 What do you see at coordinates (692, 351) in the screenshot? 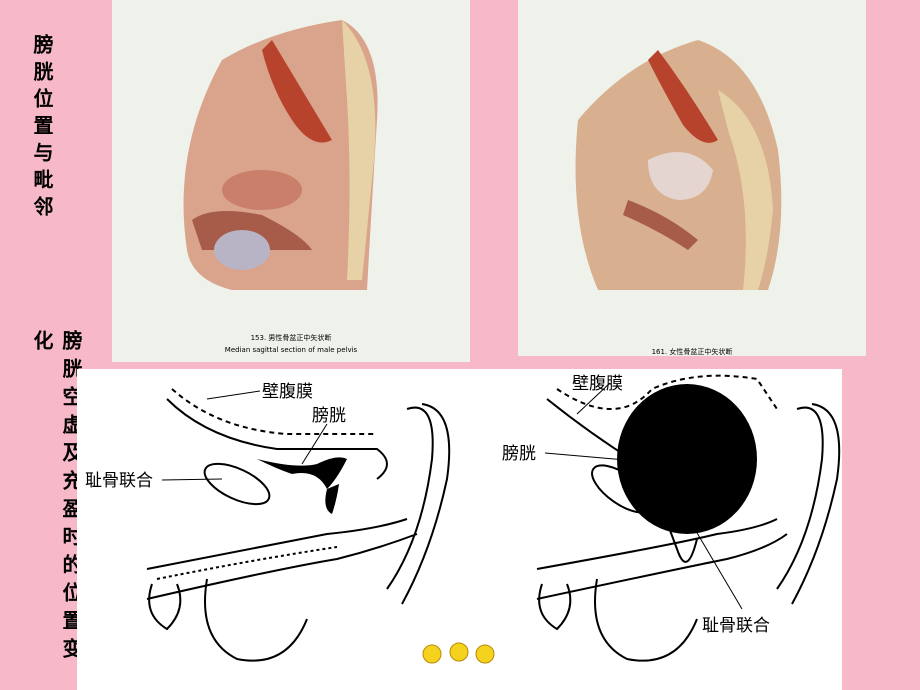
I see `caption: 161. 女性骨盆正中矢状断` at bounding box center [692, 351].